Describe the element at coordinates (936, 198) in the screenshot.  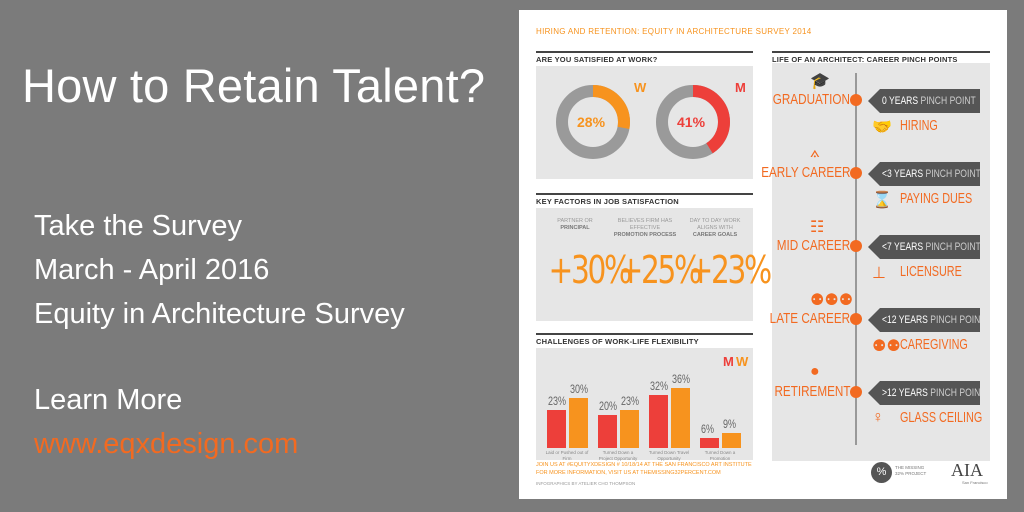
I see `pinch-reason: PAYING DUES` at that location.